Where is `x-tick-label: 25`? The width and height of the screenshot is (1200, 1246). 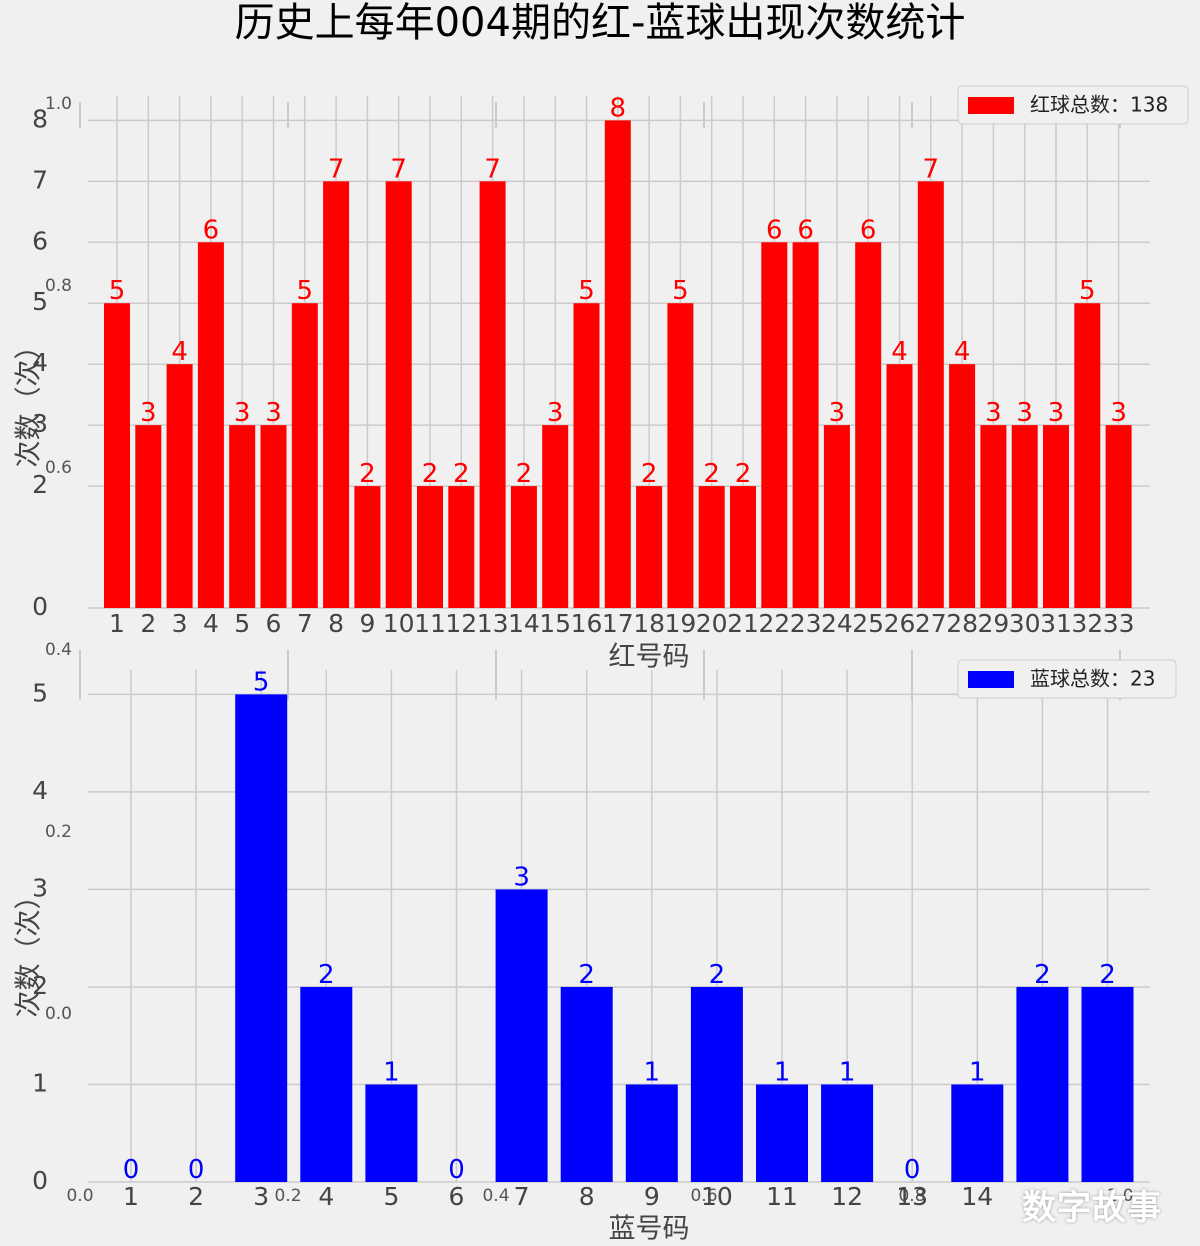
x-tick-label: 25 is located at coordinates (868, 623).